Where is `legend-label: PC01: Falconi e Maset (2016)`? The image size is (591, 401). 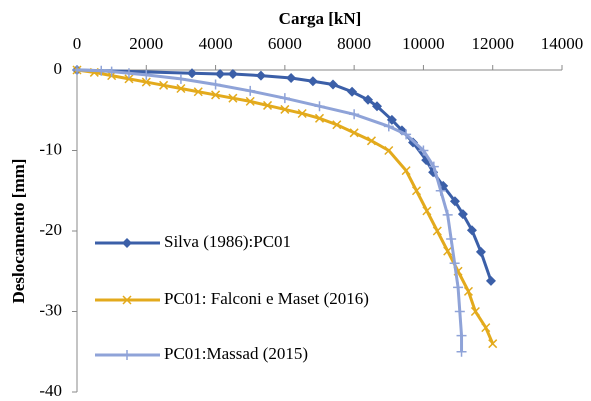 legend-label: PC01: Falconi e Maset (2016) is located at coordinates (266, 298).